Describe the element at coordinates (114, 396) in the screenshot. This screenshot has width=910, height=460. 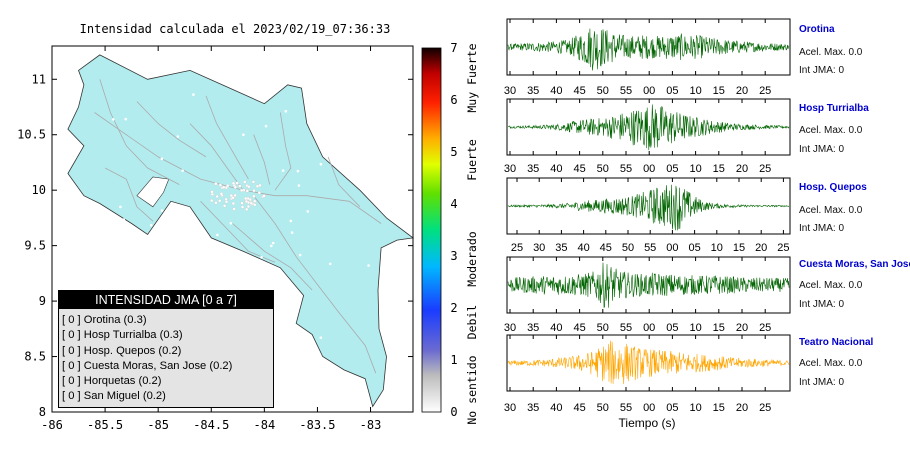
I see `legend-item: [ 0 ] San Miguel (0.2)` at that location.